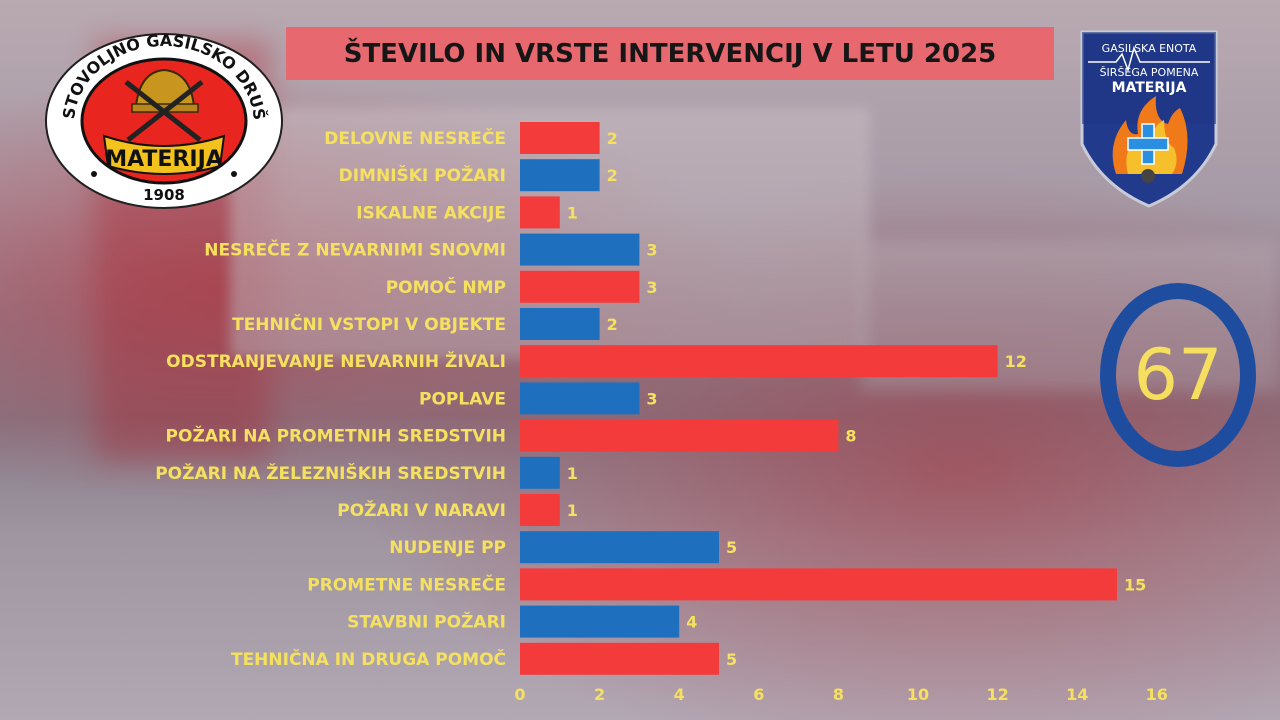 This screenshot has height=720, width=1280. What do you see at coordinates (422, 175) in the screenshot?
I see `category-label: DIMNIŠKI POŽARI` at bounding box center [422, 175].